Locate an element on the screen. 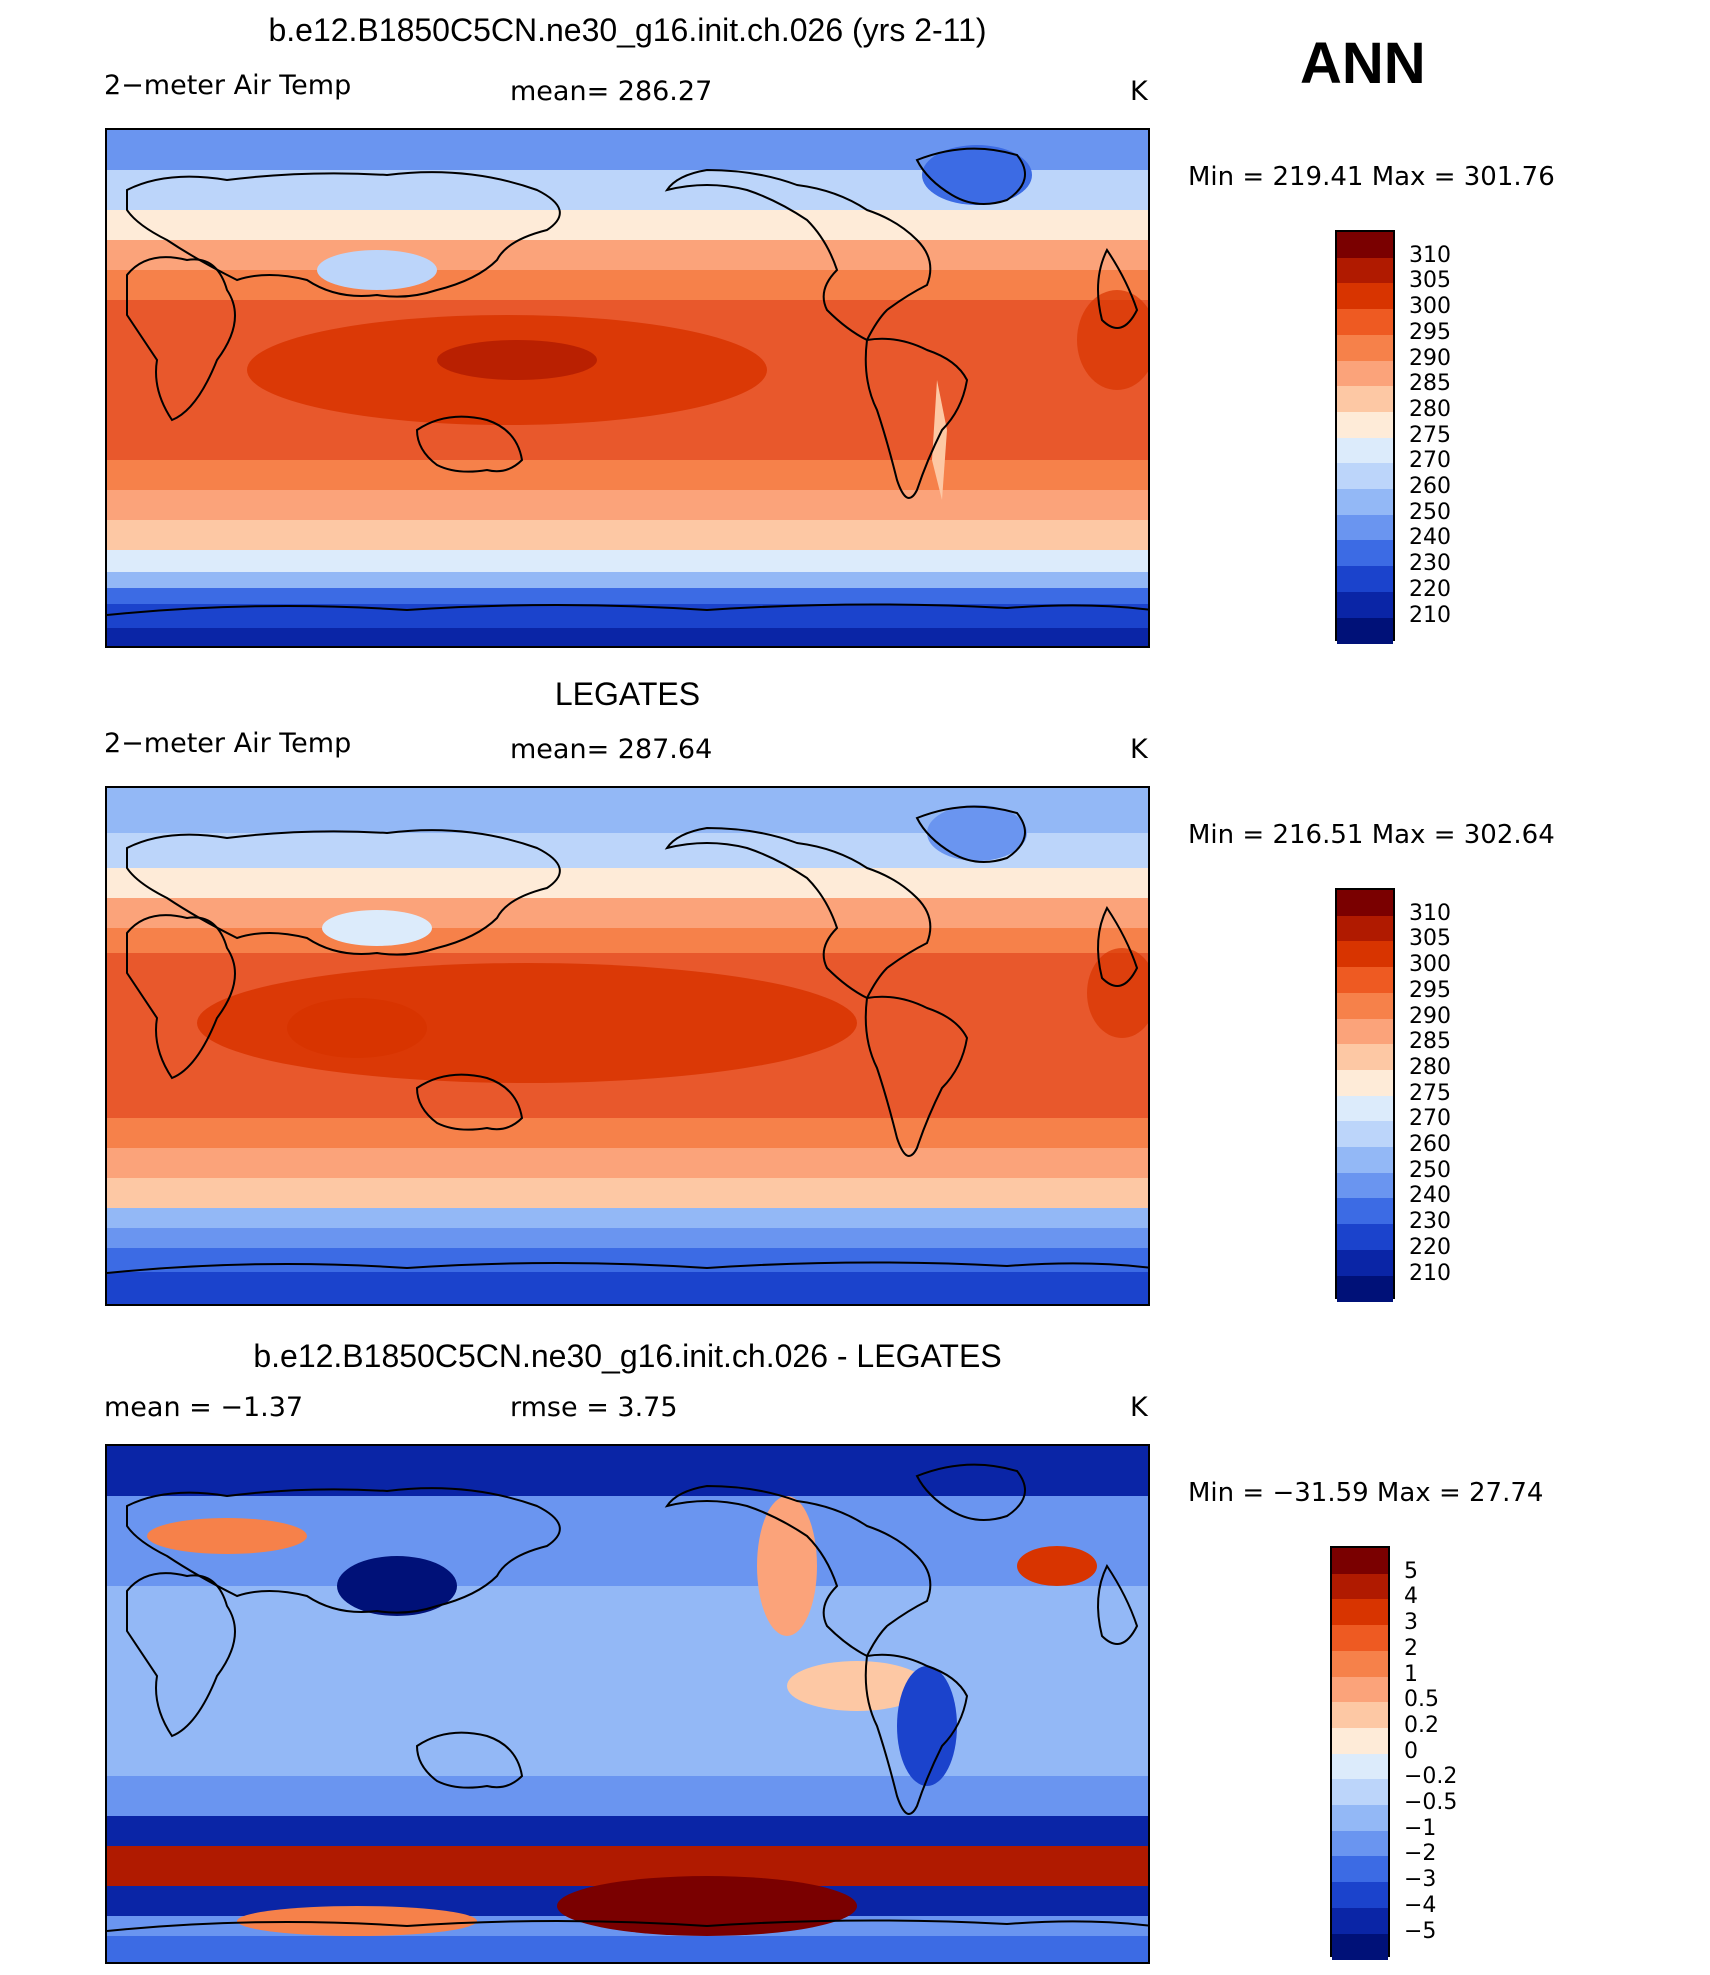  colorbar-tick-label: 5 is located at coordinates (1411, 1571).